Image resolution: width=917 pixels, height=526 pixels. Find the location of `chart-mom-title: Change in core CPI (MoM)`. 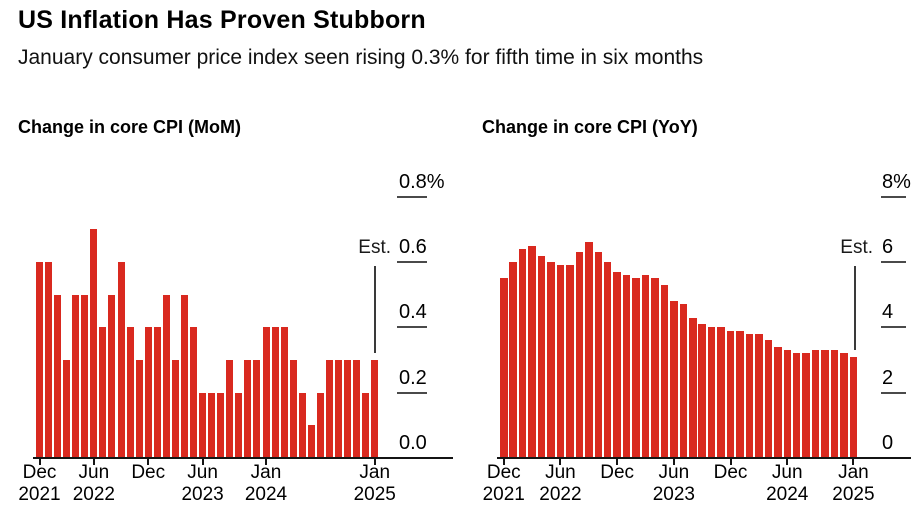

chart-mom-title: Change in core CPI (MoM) is located at coordinates (130, 127).